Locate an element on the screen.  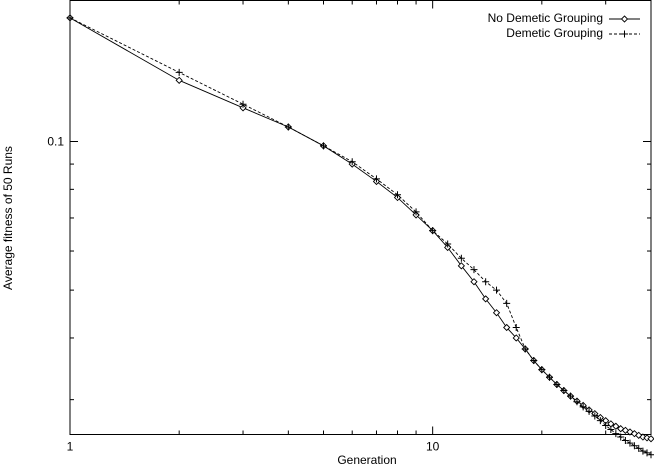
x-tick-label: 10 is located at coordinates (433, 447).